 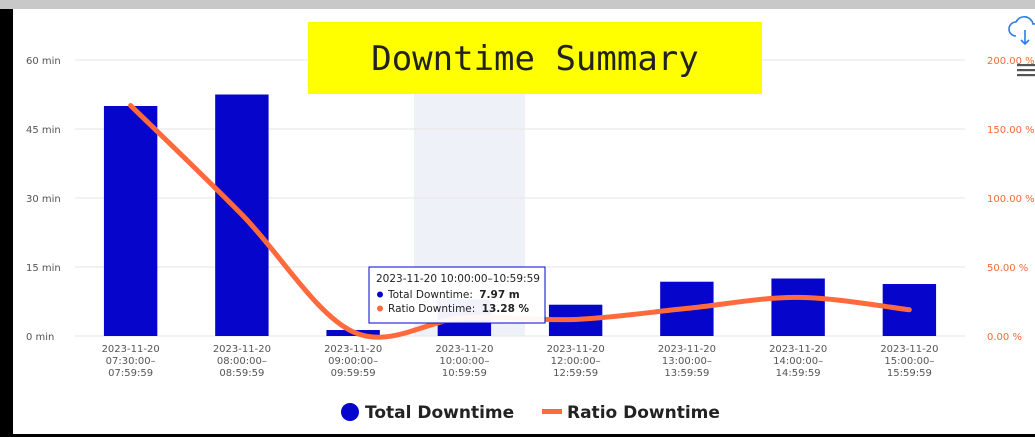 What do you see at coordinates (131, 361) in the screenshot?
I see `x-tick-label: 2023-11-20 07:30:00– 07:59:59` at bounding box center [131, 361].